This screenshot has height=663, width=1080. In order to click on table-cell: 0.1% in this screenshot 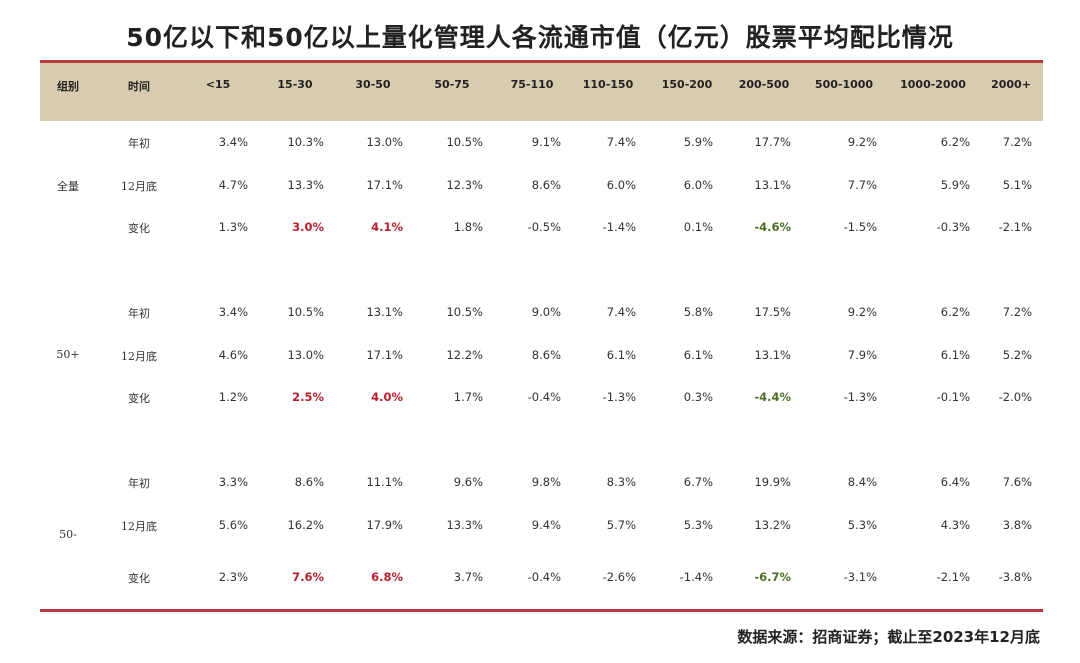, I will do `click(698, 227)`.